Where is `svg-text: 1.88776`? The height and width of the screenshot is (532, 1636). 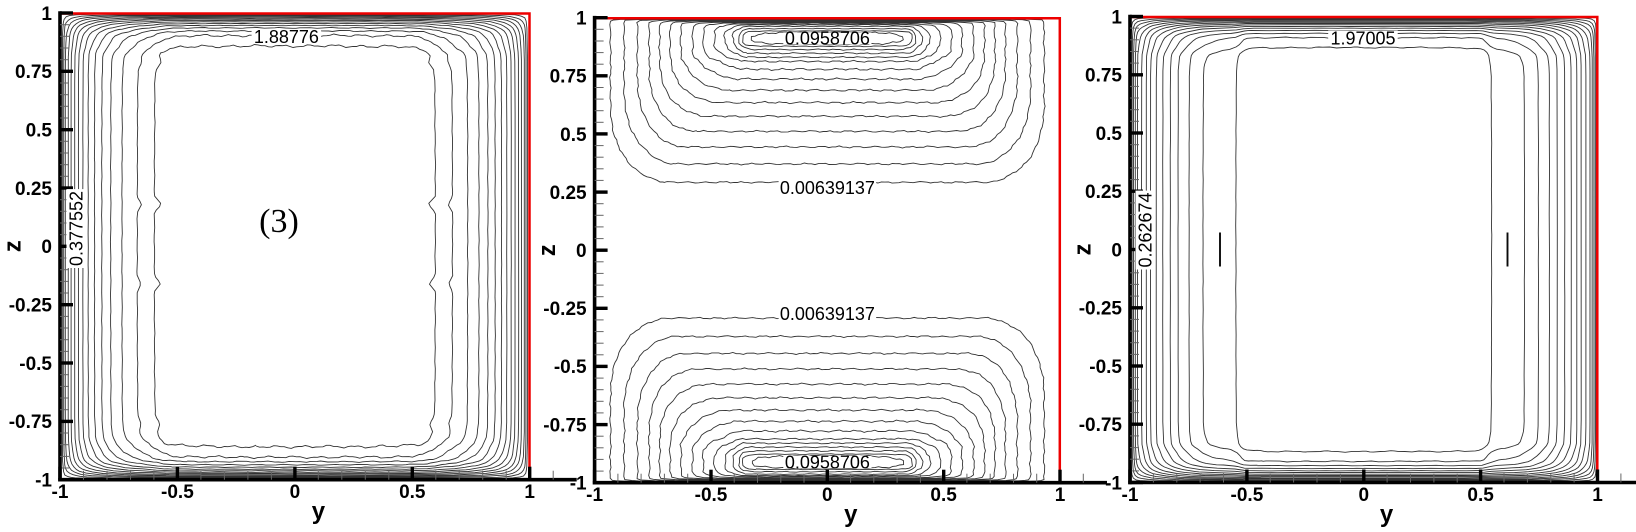
svg-text: 1.88776 is located at coordinates (286, 37).